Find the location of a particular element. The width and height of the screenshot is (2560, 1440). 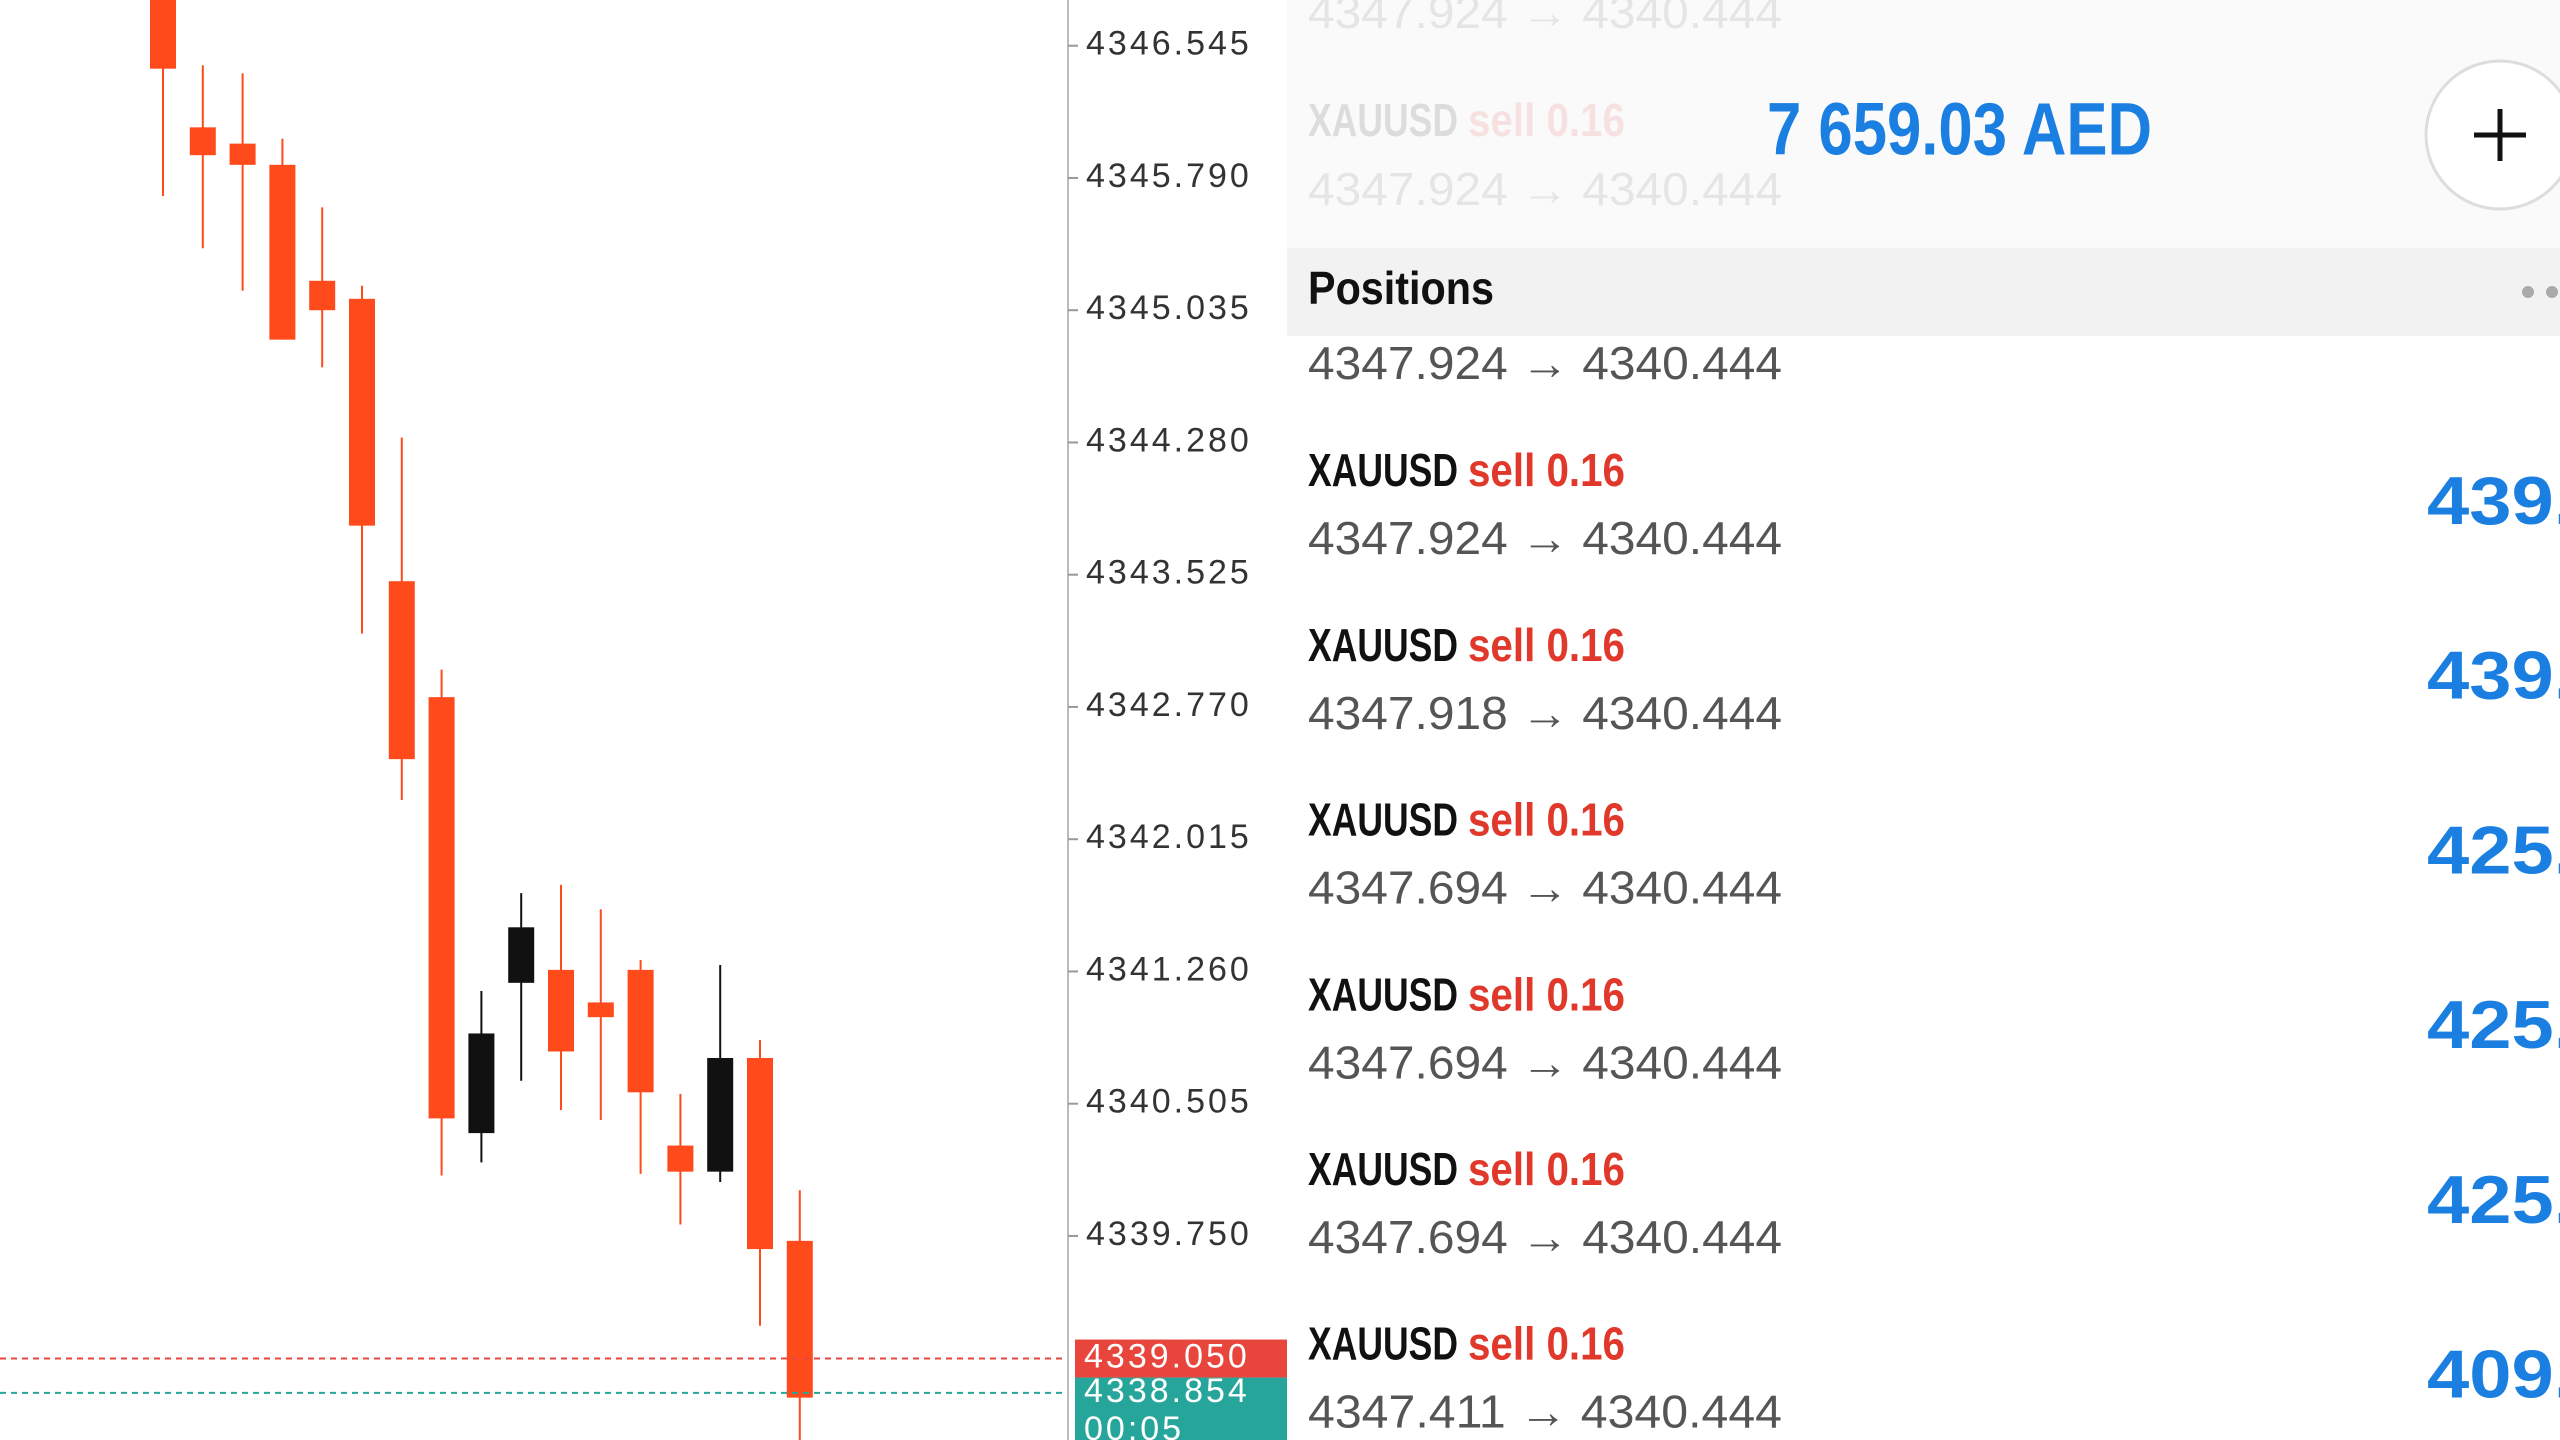

y-tick-label: 4340.505 is located at coordinates (1169, 1102).